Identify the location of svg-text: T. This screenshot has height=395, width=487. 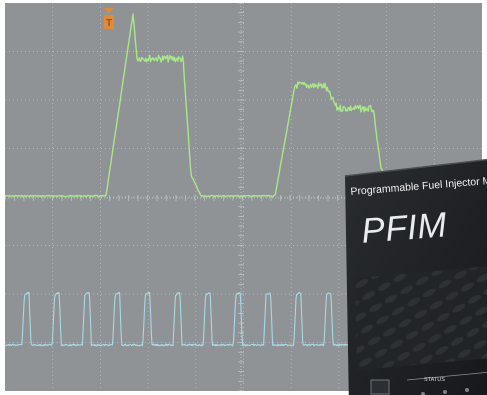
(109, 23).